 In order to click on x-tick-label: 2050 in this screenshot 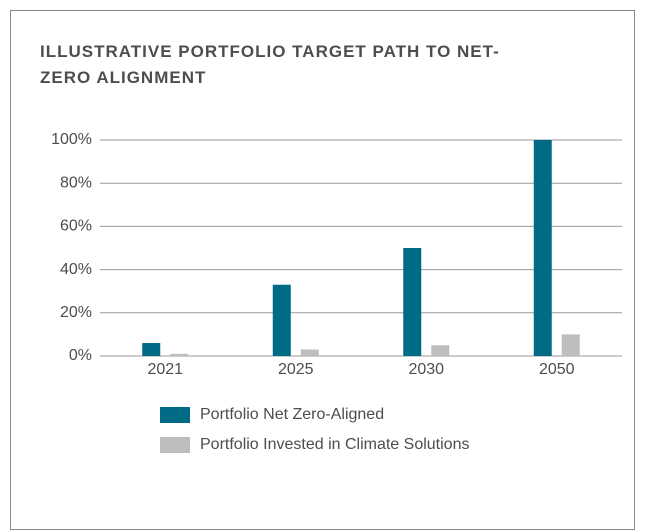, I will do `click(557, 369)`.